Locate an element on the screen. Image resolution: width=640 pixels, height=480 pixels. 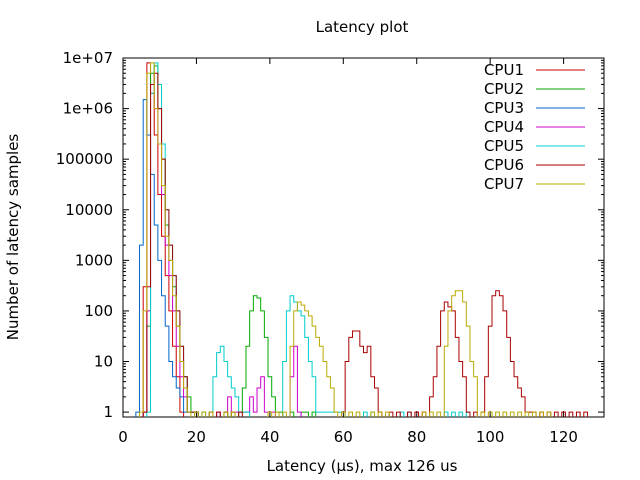
x-tick-label: 100 is located at coordinates (490, 437).